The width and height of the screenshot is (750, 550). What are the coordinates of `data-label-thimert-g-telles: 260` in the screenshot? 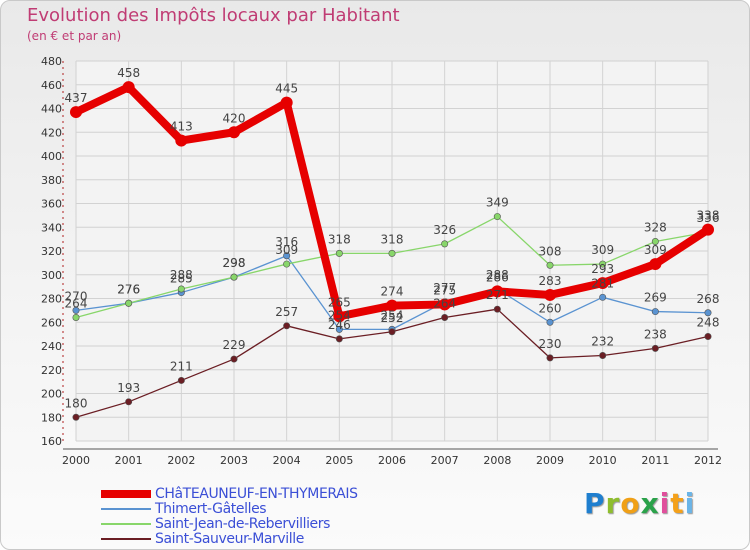 It's located at (550, 308).